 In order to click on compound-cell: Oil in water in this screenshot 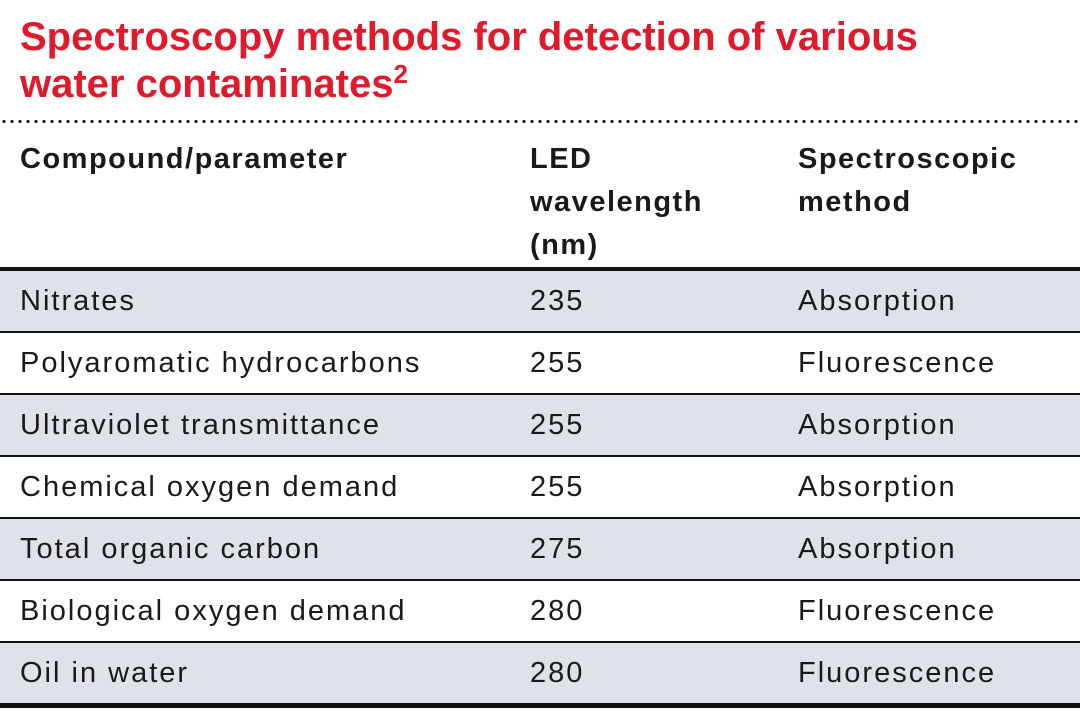, I will do `click(105, 672)`.